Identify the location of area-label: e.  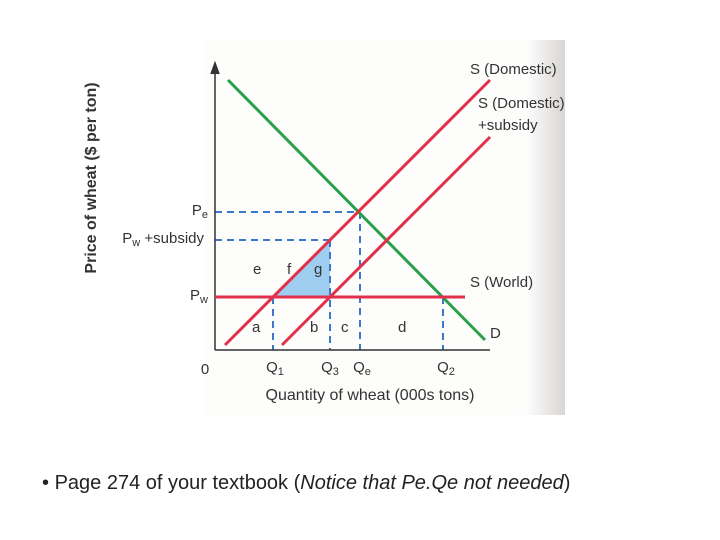
(257, 269).